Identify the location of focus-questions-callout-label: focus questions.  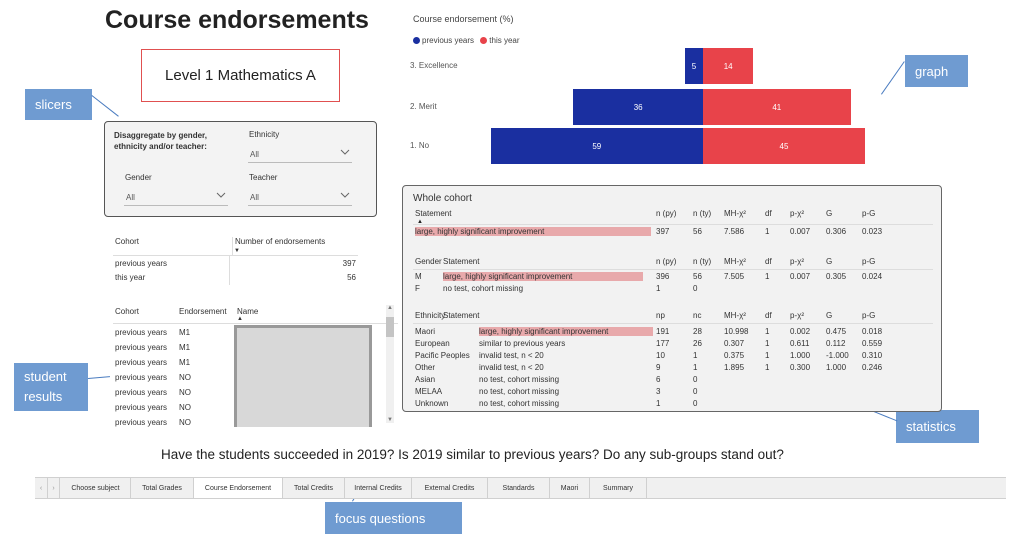
(380, 518).